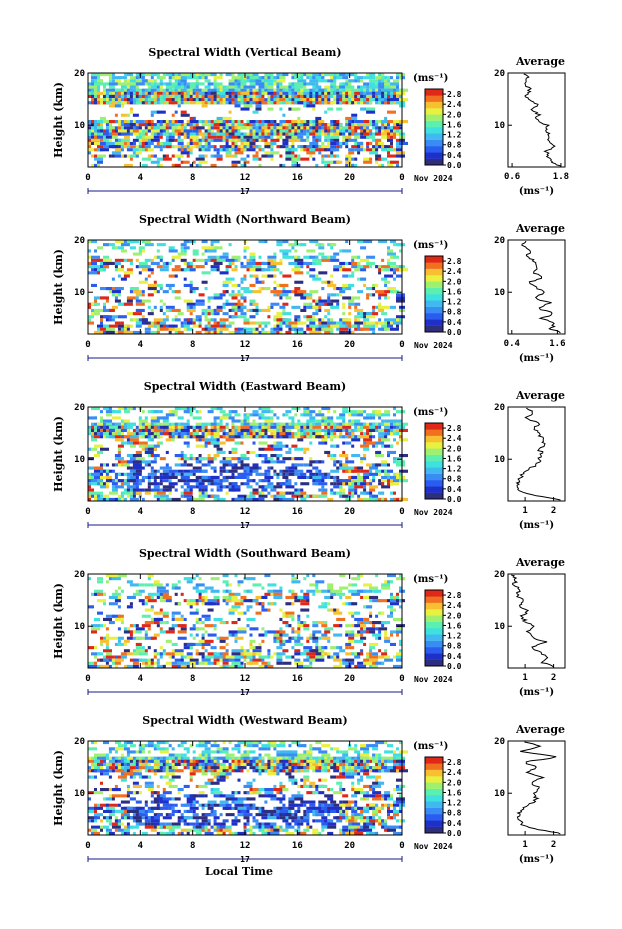  What do you see at coordinates (499, 742) in the screenshot?
I see `profile-y-tick-label: 20` at bounding box center [499, 742].